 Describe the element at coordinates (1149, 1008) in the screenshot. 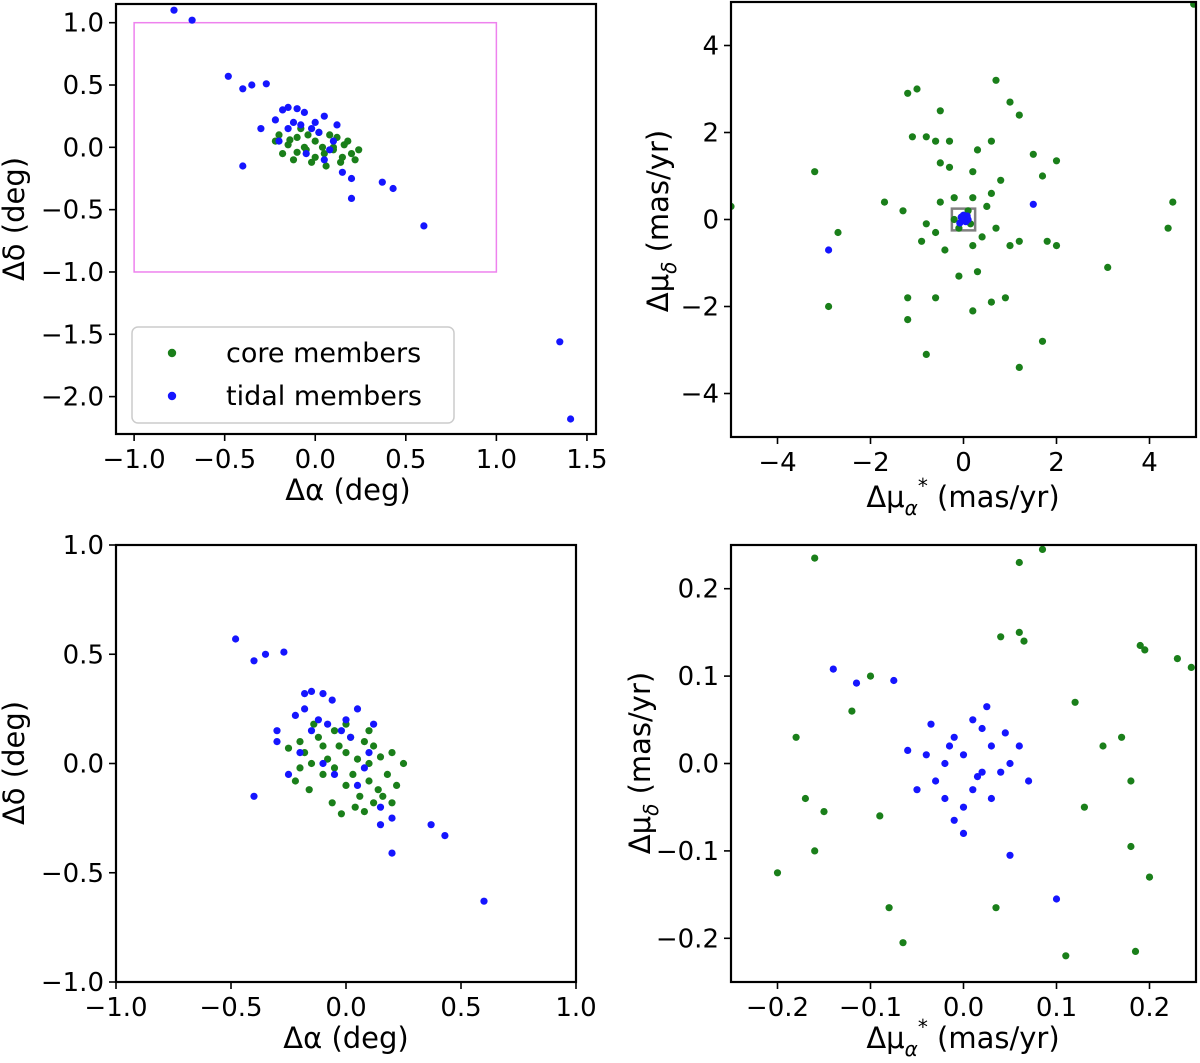

I see `x-tick-label: 0.2` at that location.